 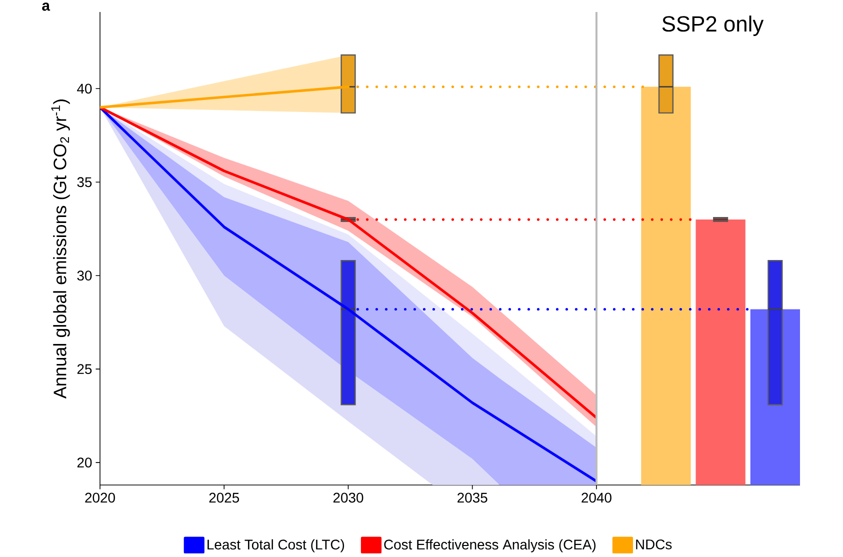 What do you see at coordinates (597, 497) in the screenshot?
I see `x-tick-label: 2040` at bounding box center [597, 497].